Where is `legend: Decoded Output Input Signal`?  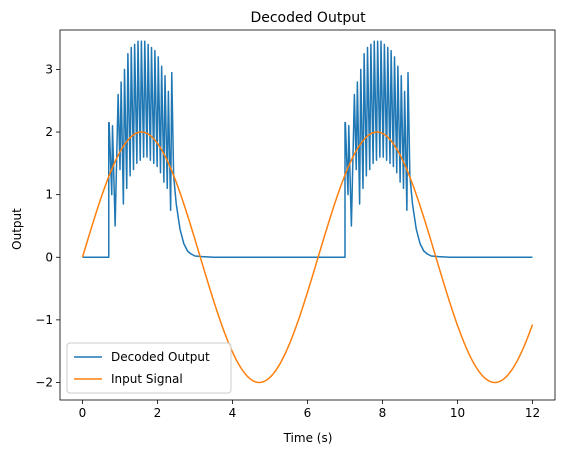 legend: Decoded Output Input Signal is located at coordinates (149, 368).